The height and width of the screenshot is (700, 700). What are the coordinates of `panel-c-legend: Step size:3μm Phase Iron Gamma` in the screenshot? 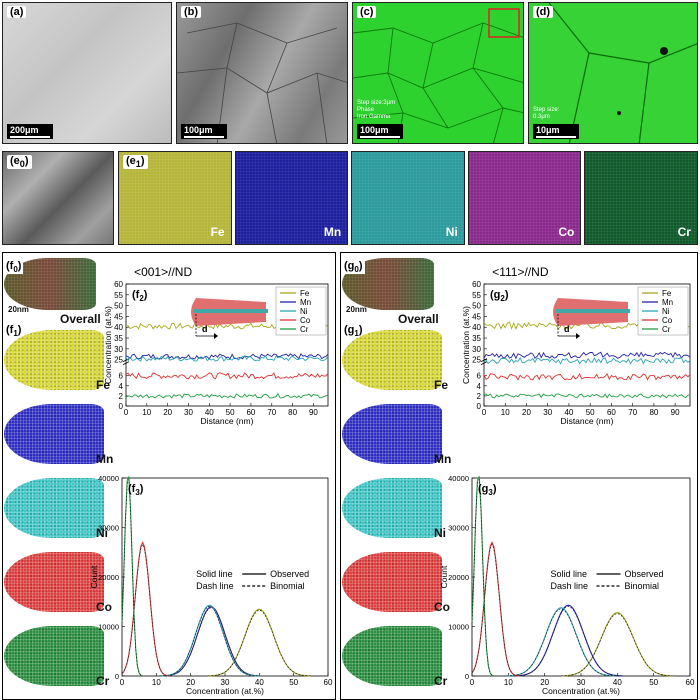 It's located at (376, 110).